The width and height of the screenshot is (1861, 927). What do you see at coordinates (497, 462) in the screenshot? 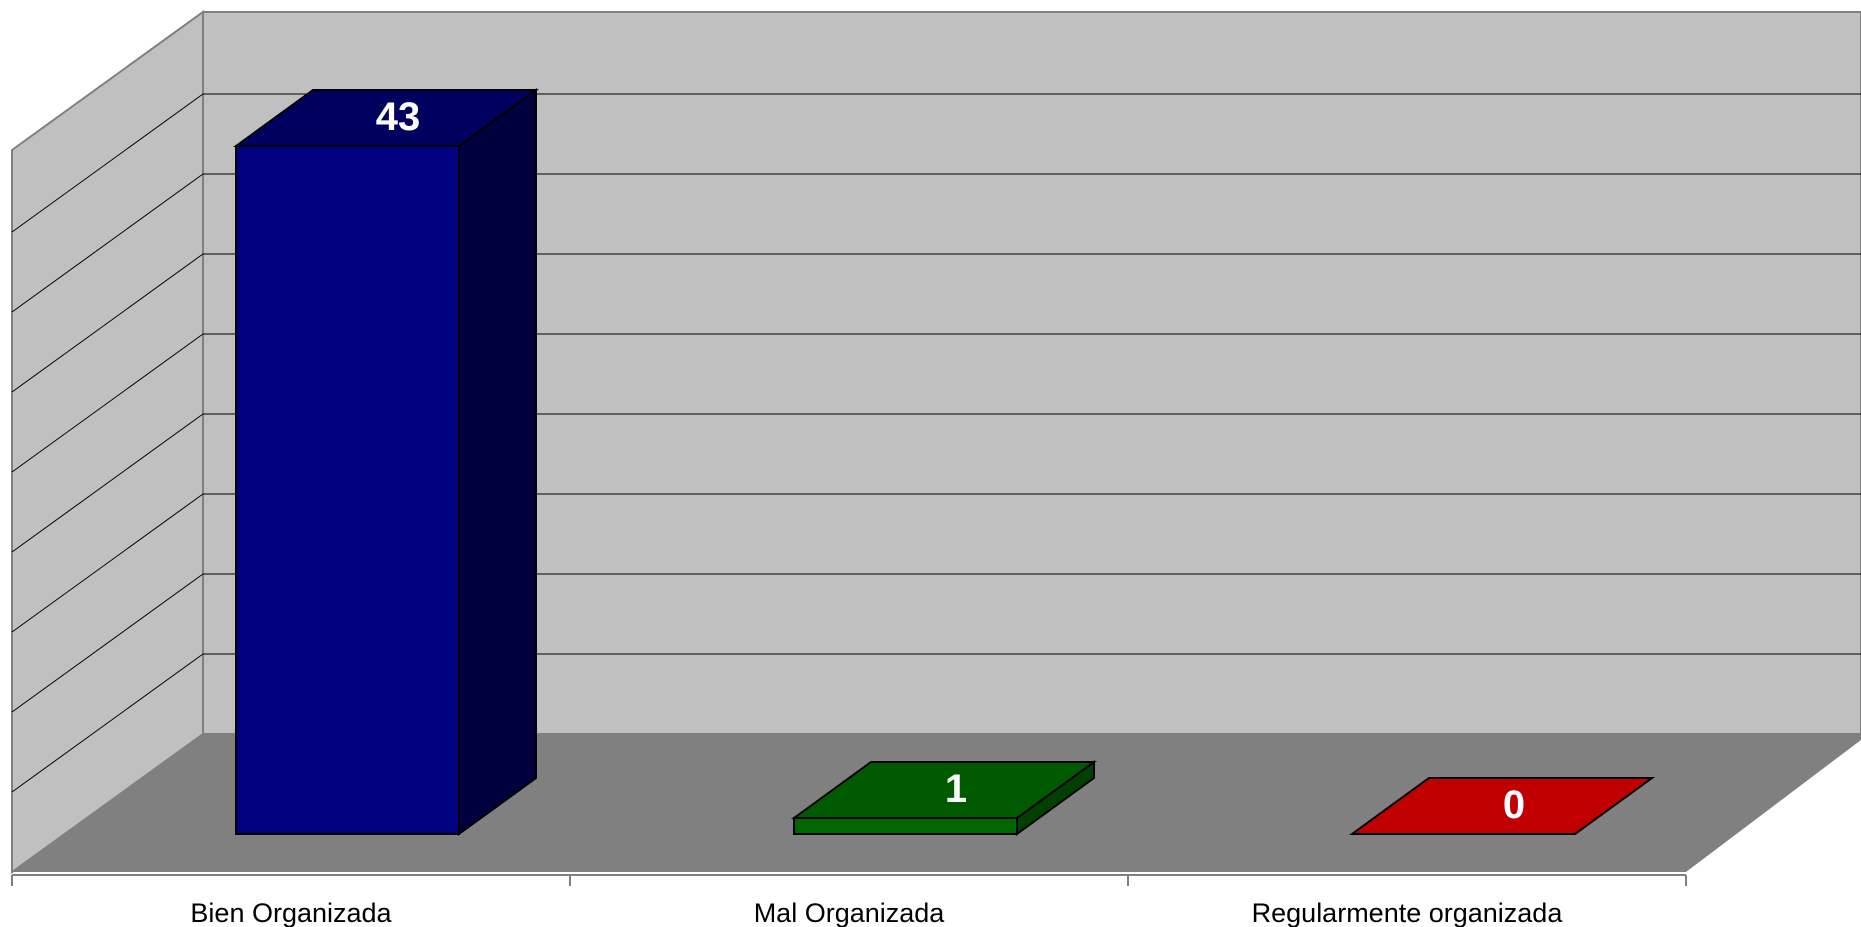
I see `bar-side-face` at bounding box center [497, 462].